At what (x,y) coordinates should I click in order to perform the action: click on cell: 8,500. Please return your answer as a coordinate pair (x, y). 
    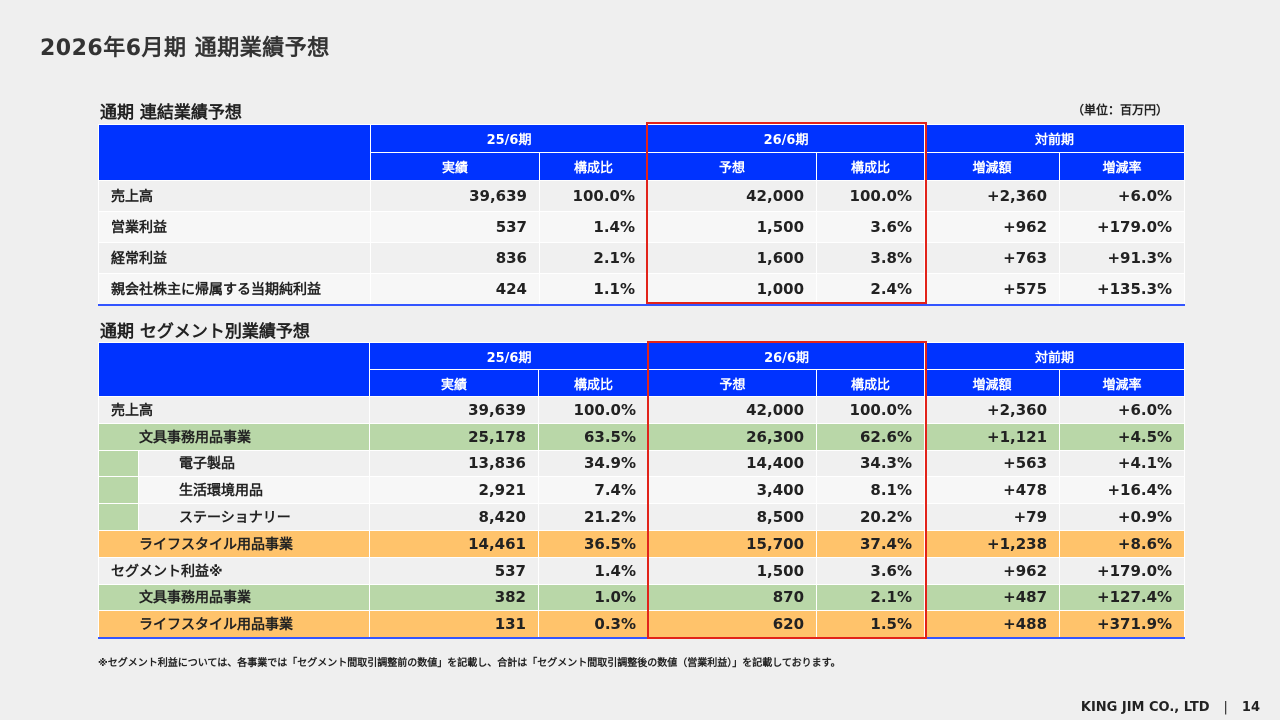
    Looking at the image, I should click on (733, 517).